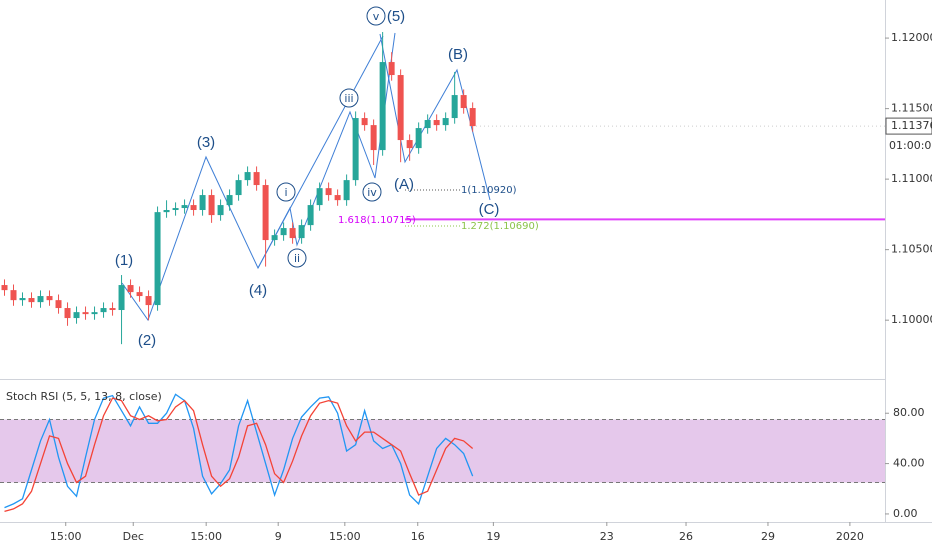 The height and width of the screenshot is (550, 932). Describe the element at coordinates (911, 178) in the screenshot. I see `y-tick-label: 1.11000` at that location.